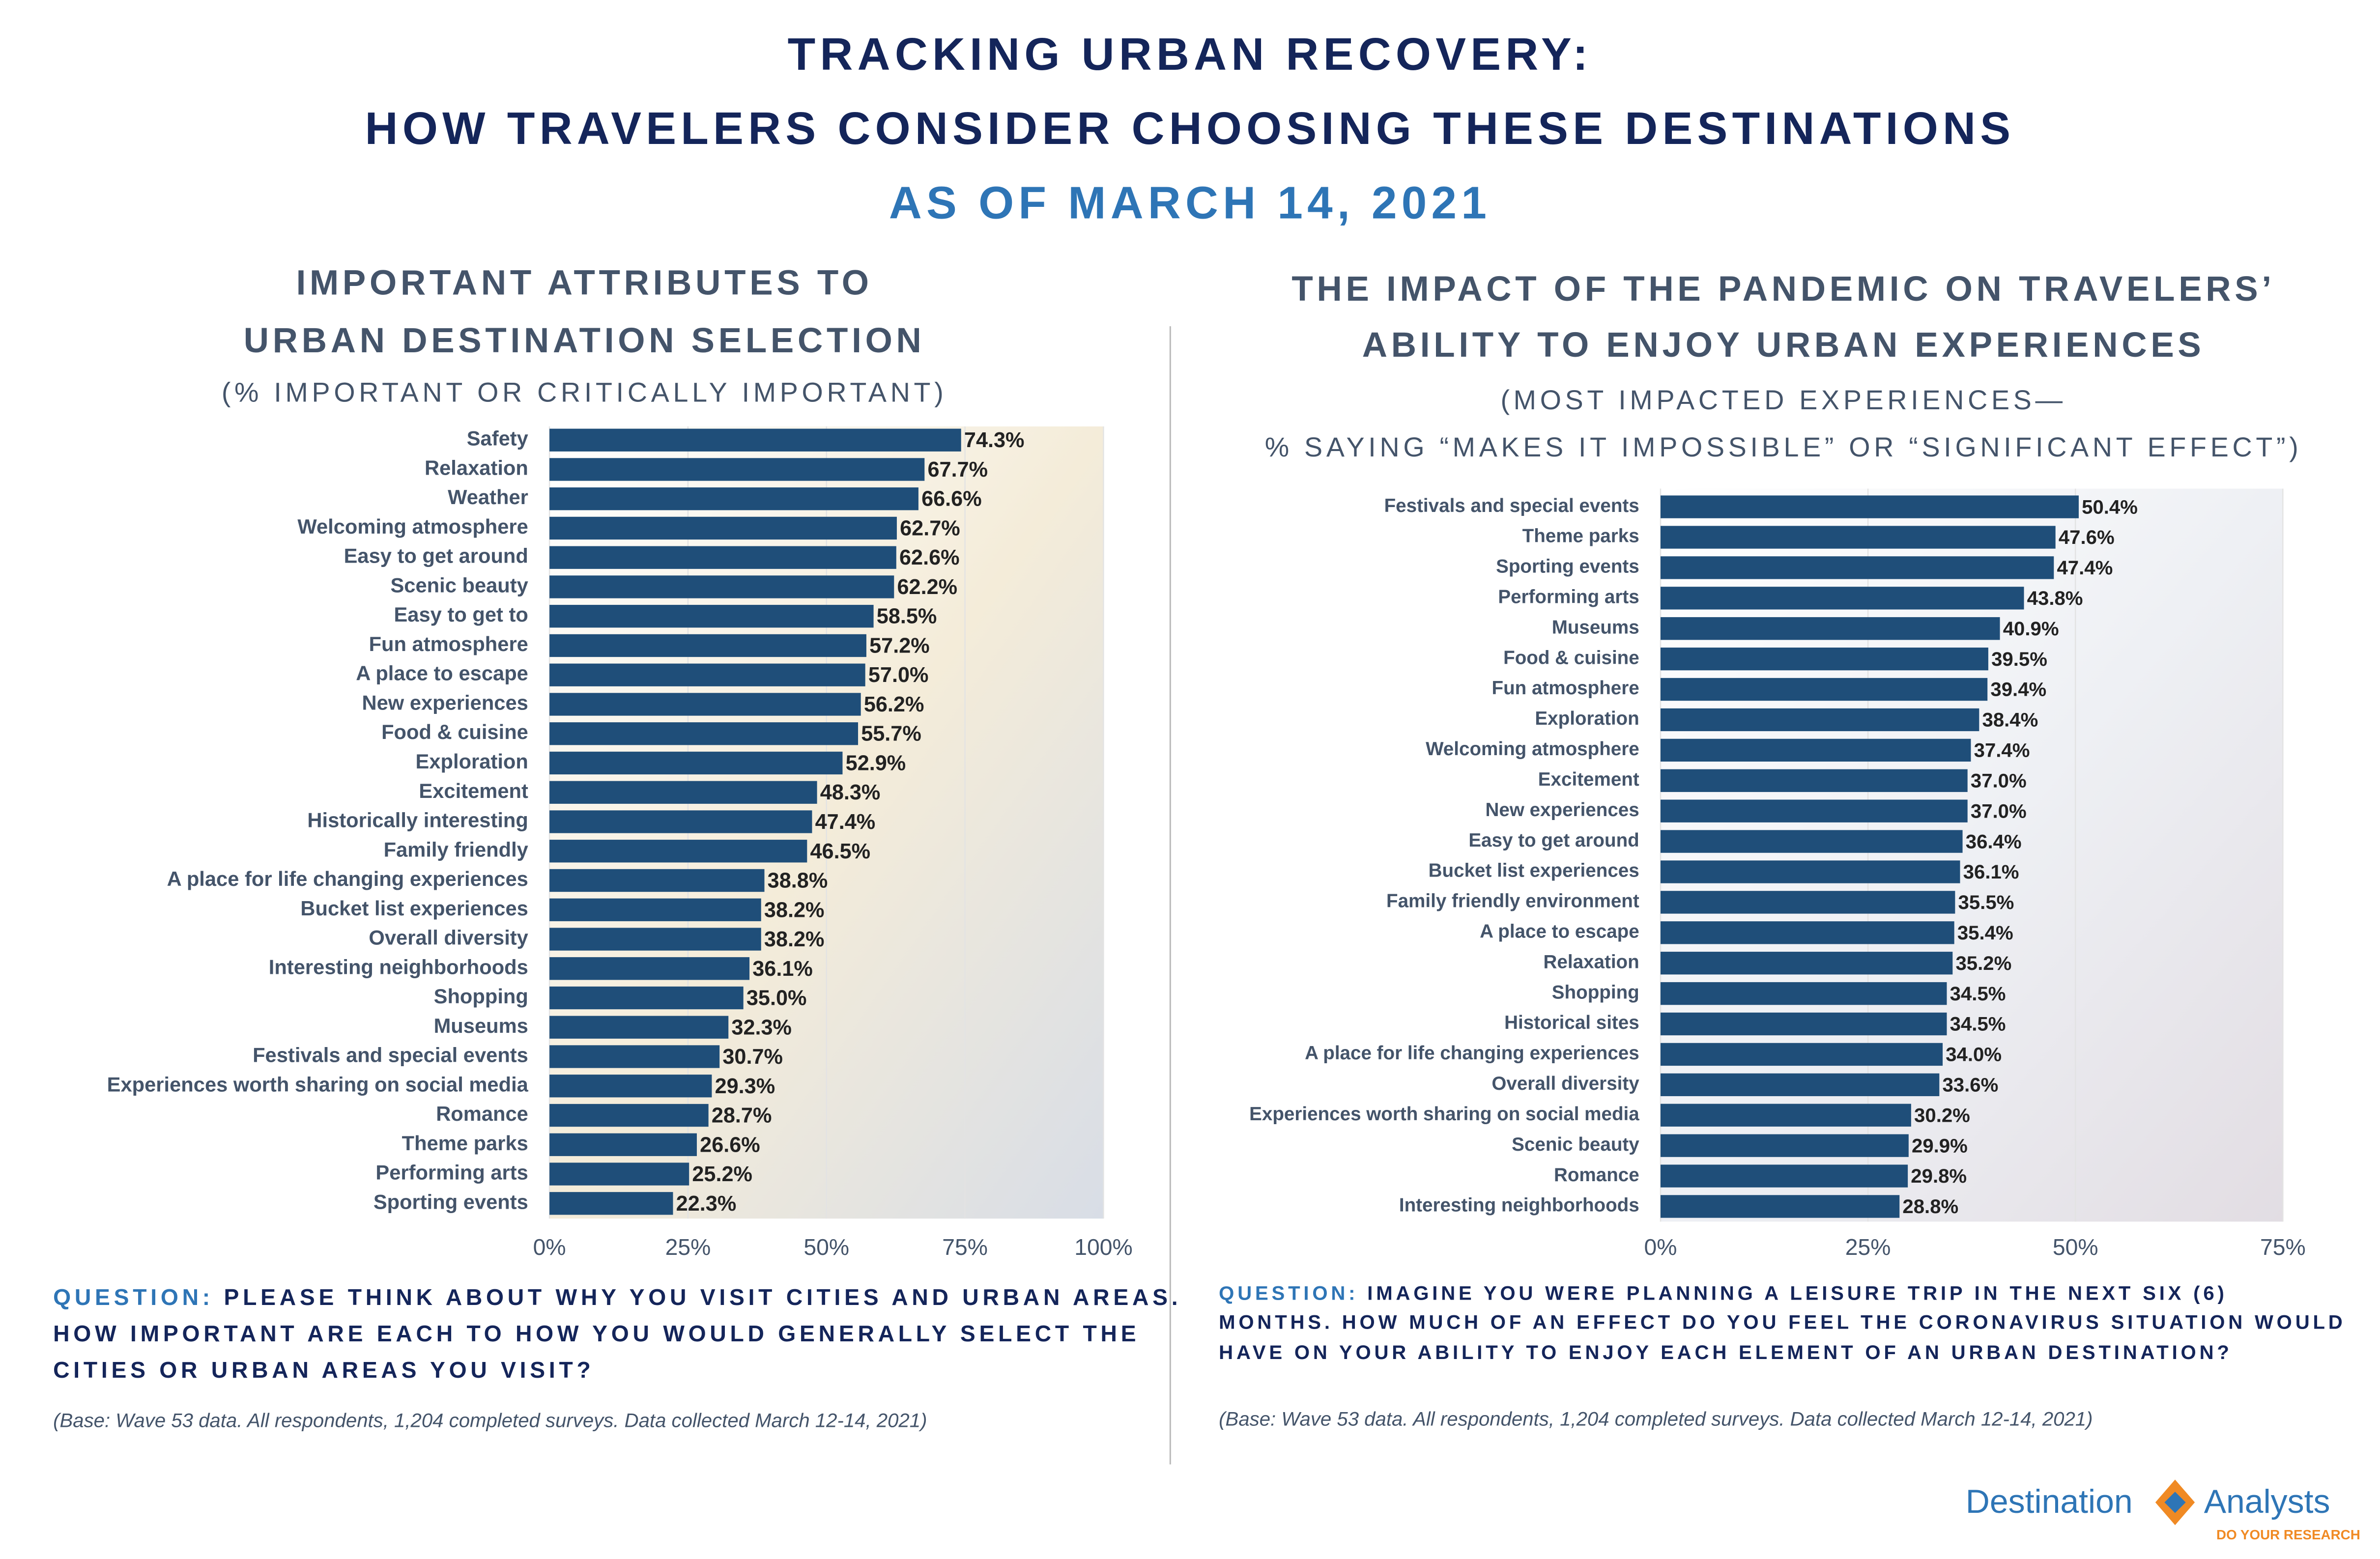 This screenshot has width=2380, height=1559. Describe the element at coordinates (461, 614) in the screenshot. I see `category-label: Easy to get to` at that location.